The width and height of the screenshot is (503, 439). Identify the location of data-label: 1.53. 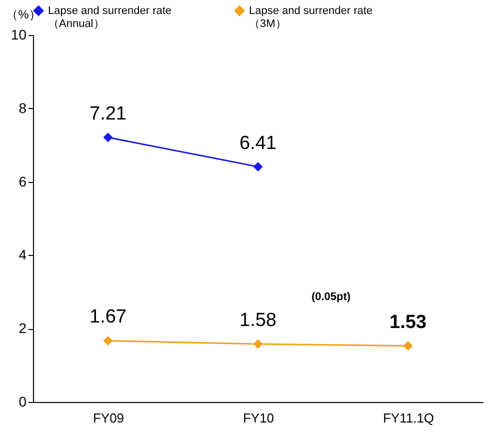
(408, 322).